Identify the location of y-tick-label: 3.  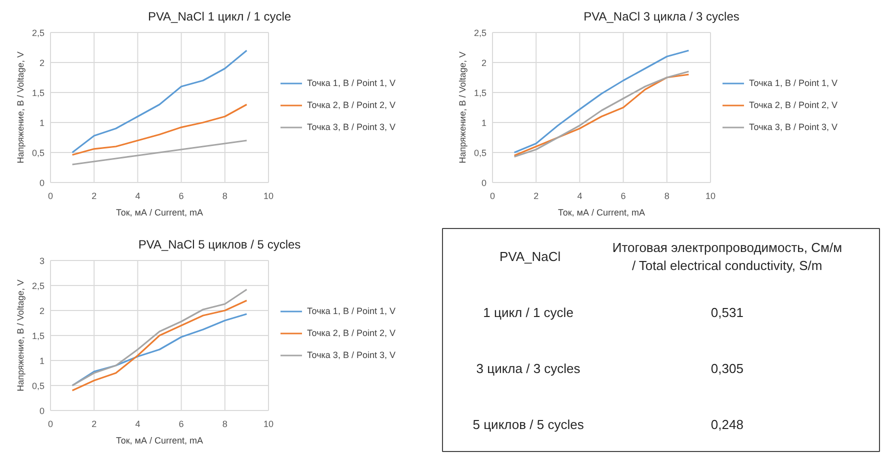
(42, 261).